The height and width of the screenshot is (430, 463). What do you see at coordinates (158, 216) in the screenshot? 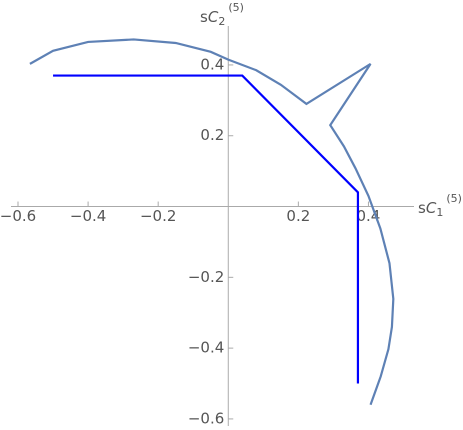
I see `x-tick-label: −0.2` at bounding box center [158, 216].